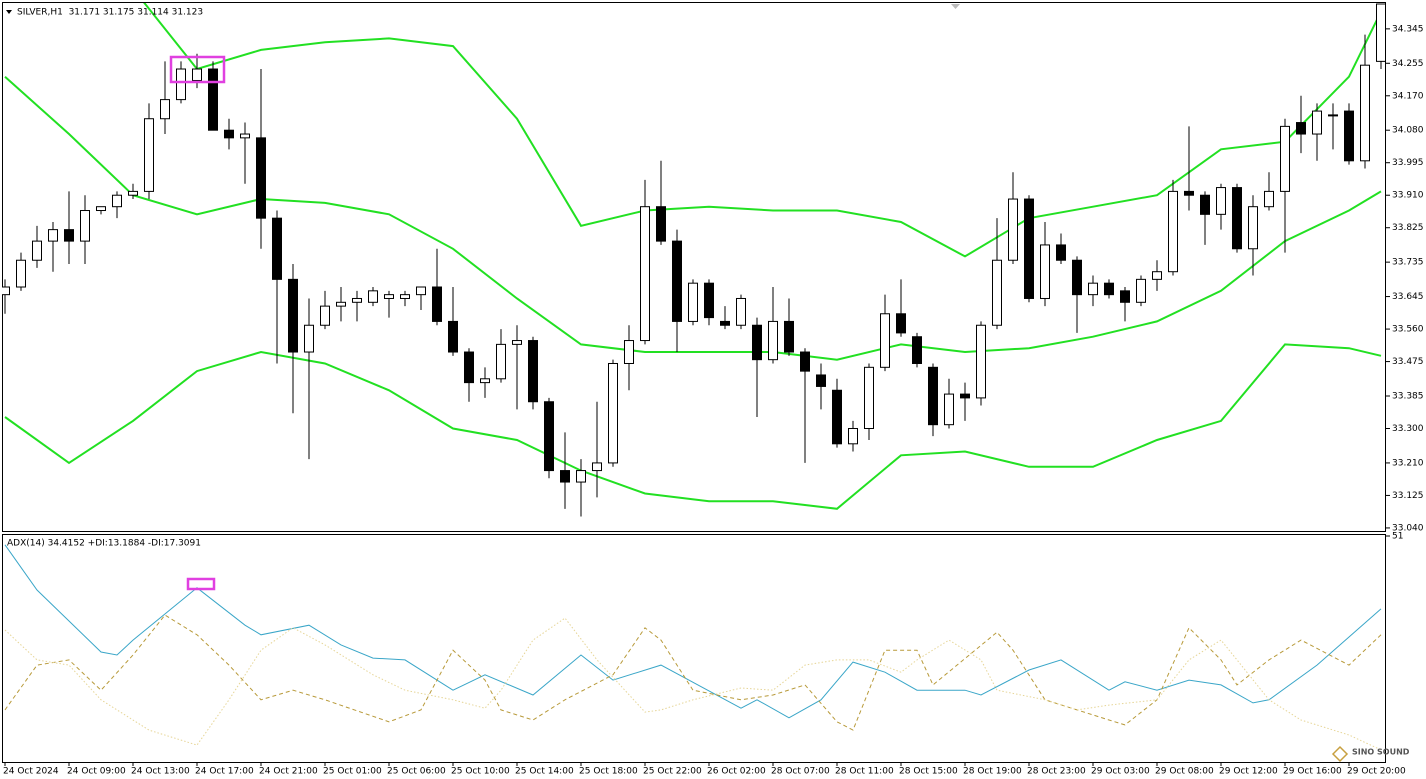 The width and height of the screenshot is (1426, 779). I want to click on x-tick-label: 25 Oct 01:00, so click(352, 772).